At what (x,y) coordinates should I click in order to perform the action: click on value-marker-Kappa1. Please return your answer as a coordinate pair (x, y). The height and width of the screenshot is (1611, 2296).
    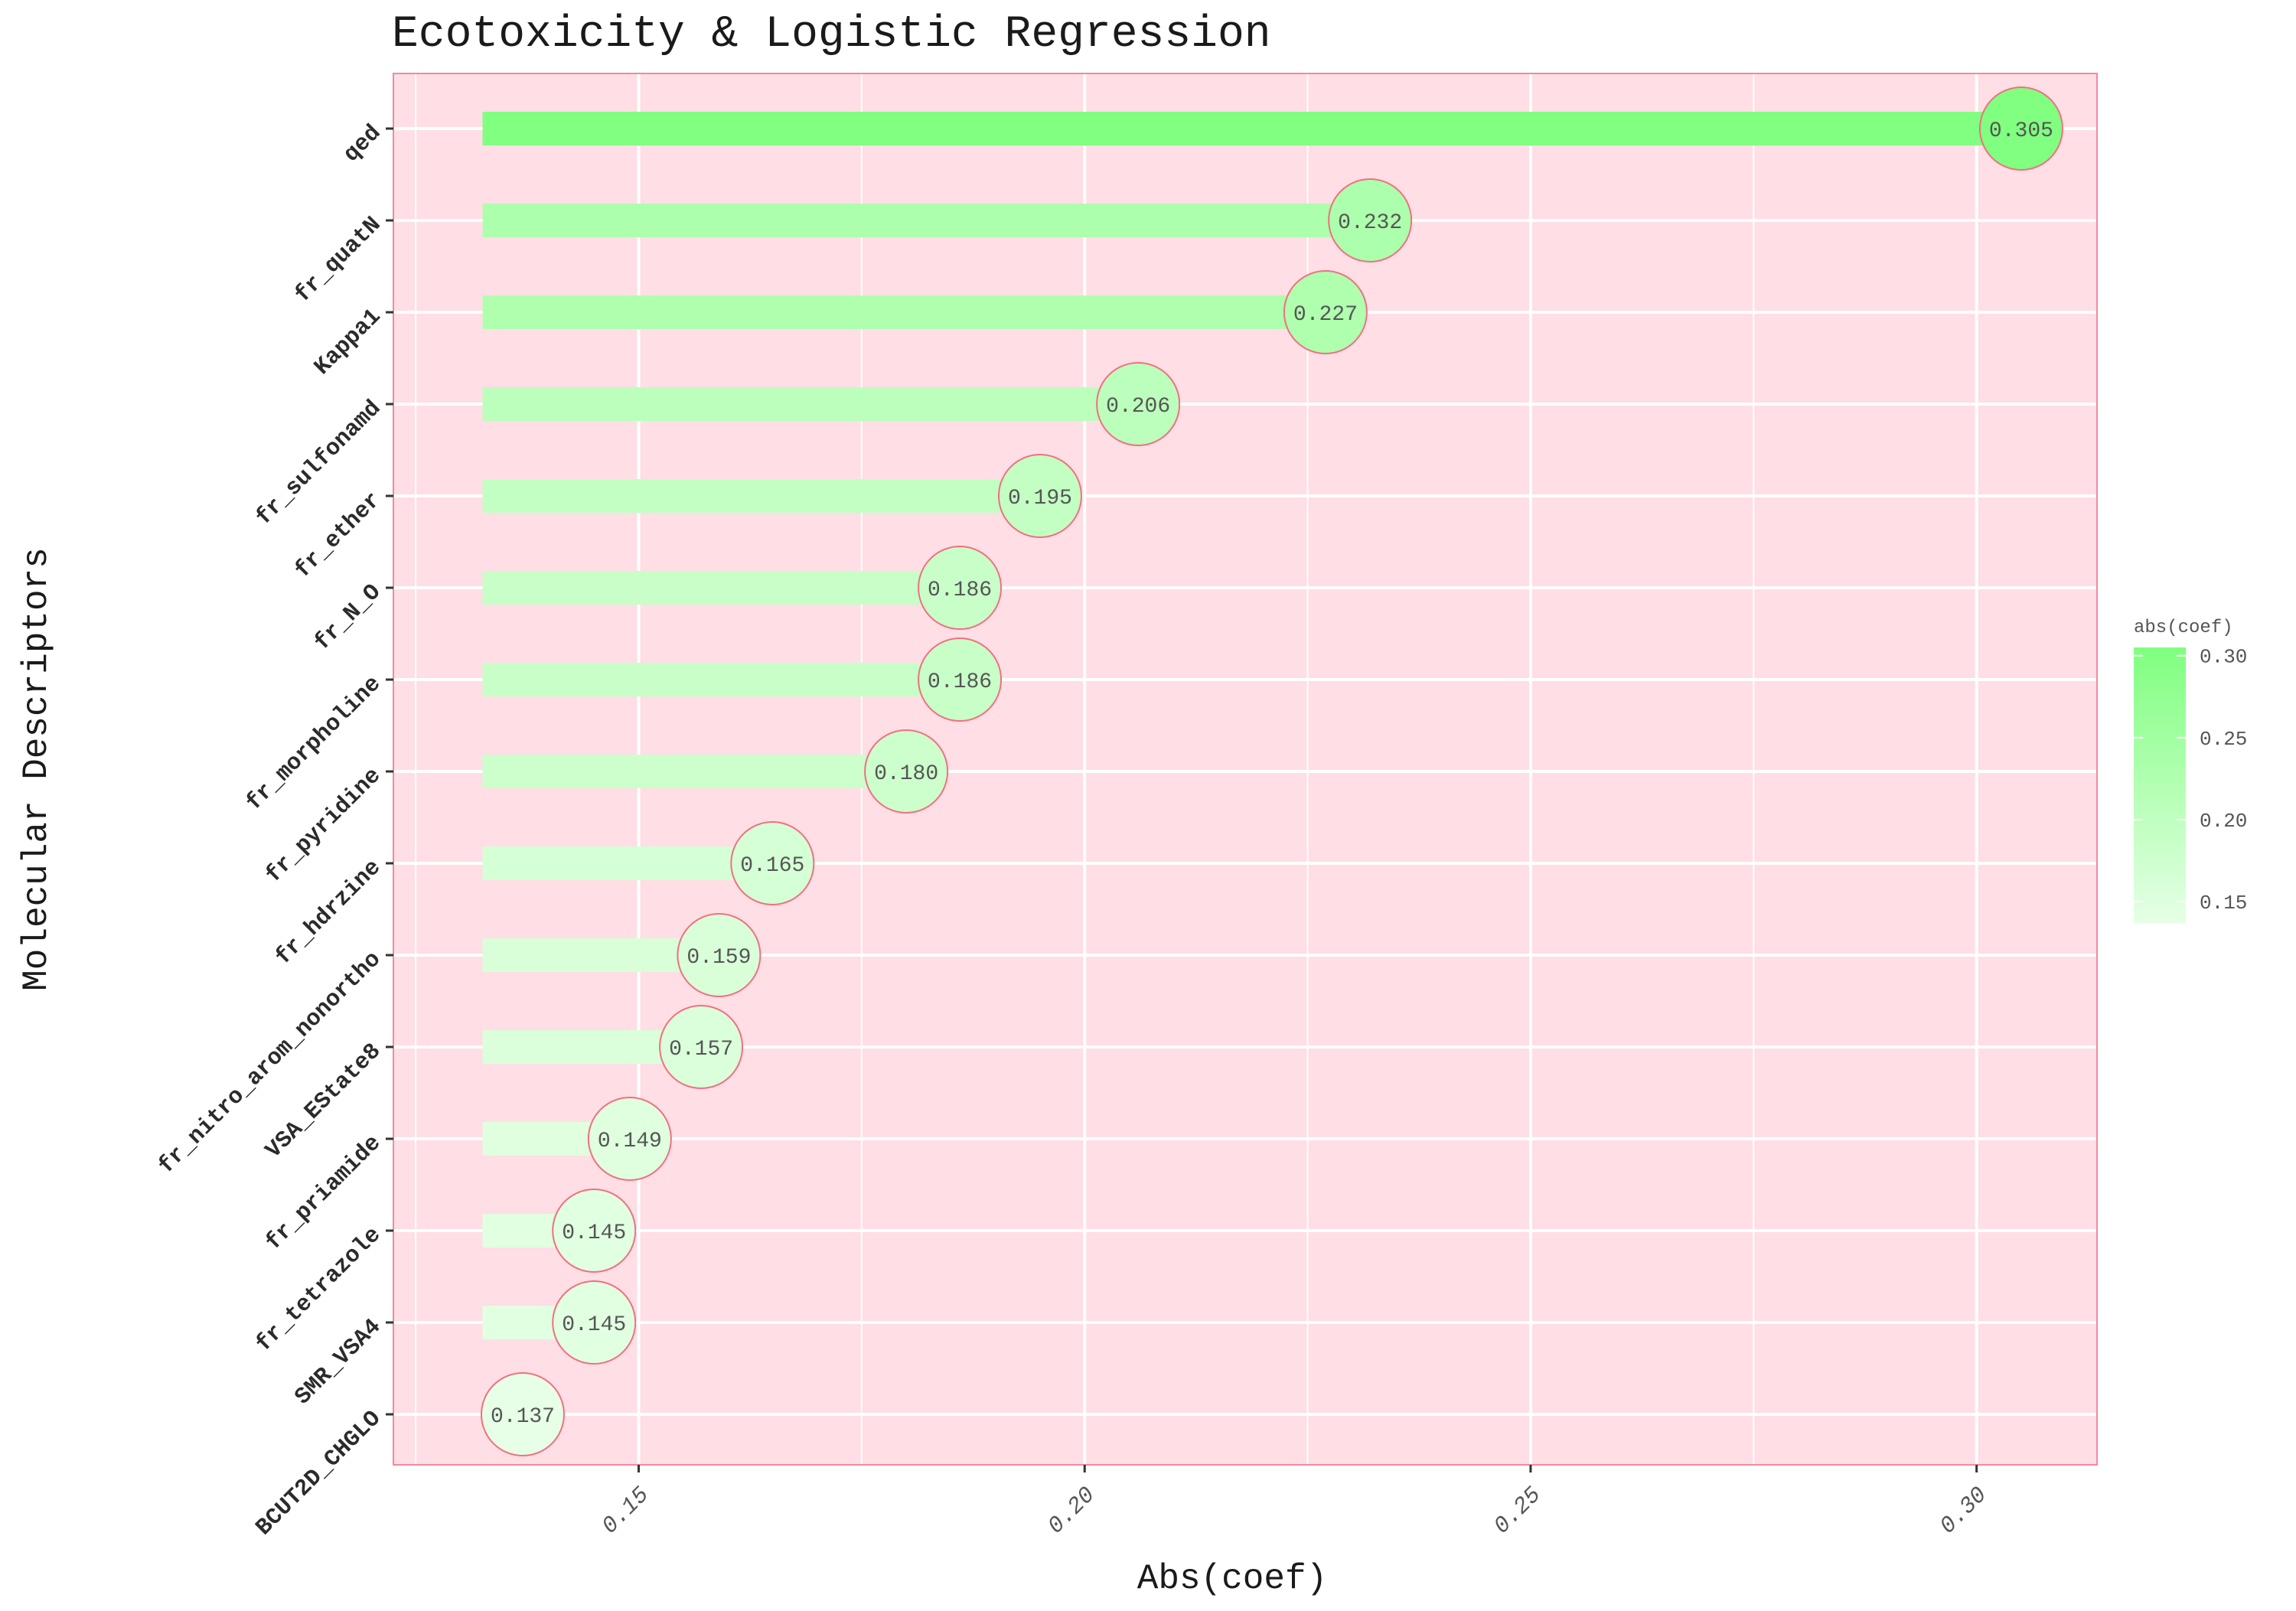
    Looking at the image, I should click on (1325, 312).